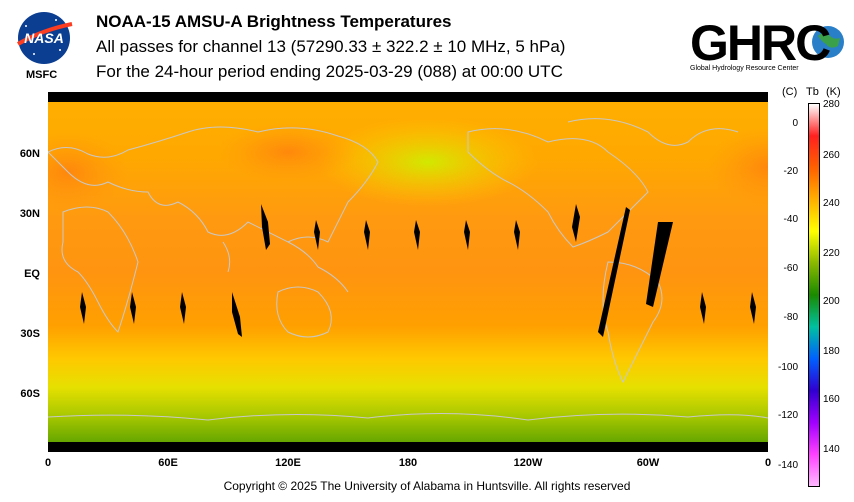 The height and width of the screenshot is (502, 854). I want to click on lat-label-30s: 30S, so click(30, 334).